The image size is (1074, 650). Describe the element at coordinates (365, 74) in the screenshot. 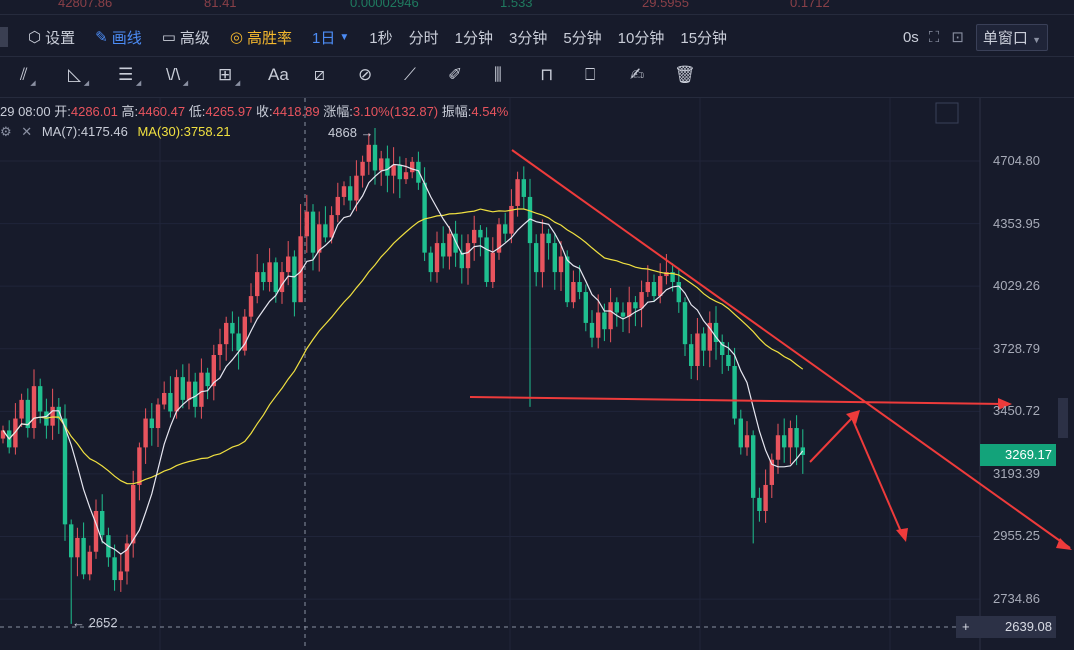

I see `ruler-circle-icon: ⊘` at that location.